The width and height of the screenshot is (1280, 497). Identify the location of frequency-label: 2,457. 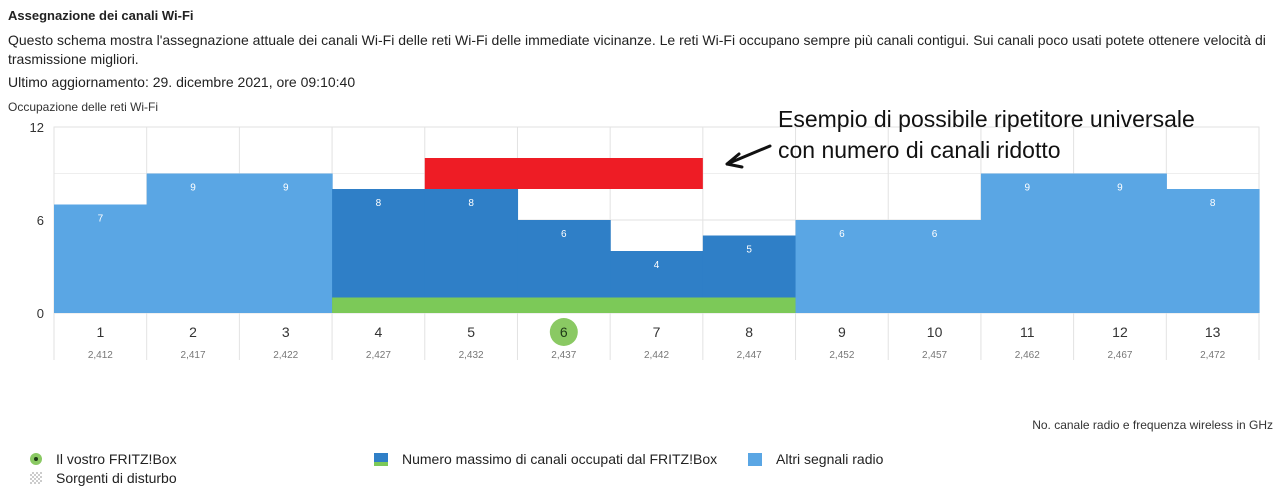
(934, 355).